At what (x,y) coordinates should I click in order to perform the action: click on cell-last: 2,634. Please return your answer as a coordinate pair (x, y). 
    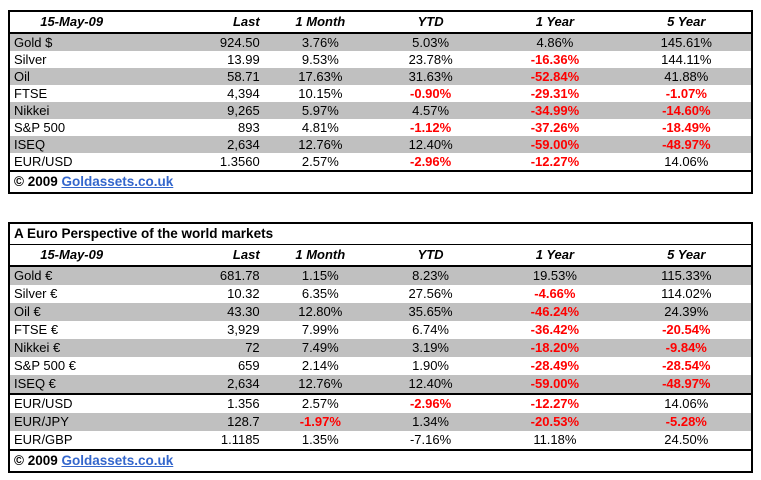
    Looking at the image, I should click on (243, 144).